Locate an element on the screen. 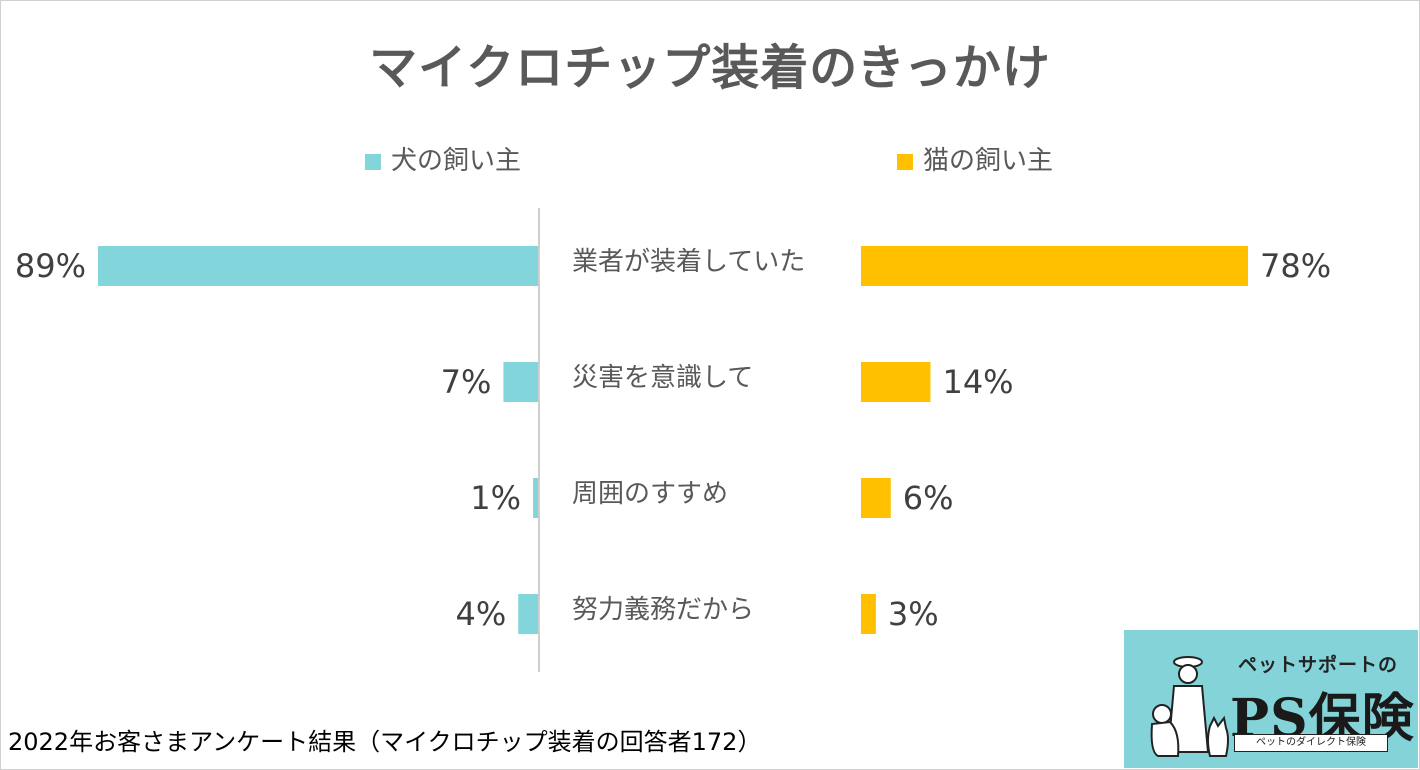 This screenshot has height=770, width=1420. legend-dog: 犬の飼い主 is located at coordinates (443, 158).